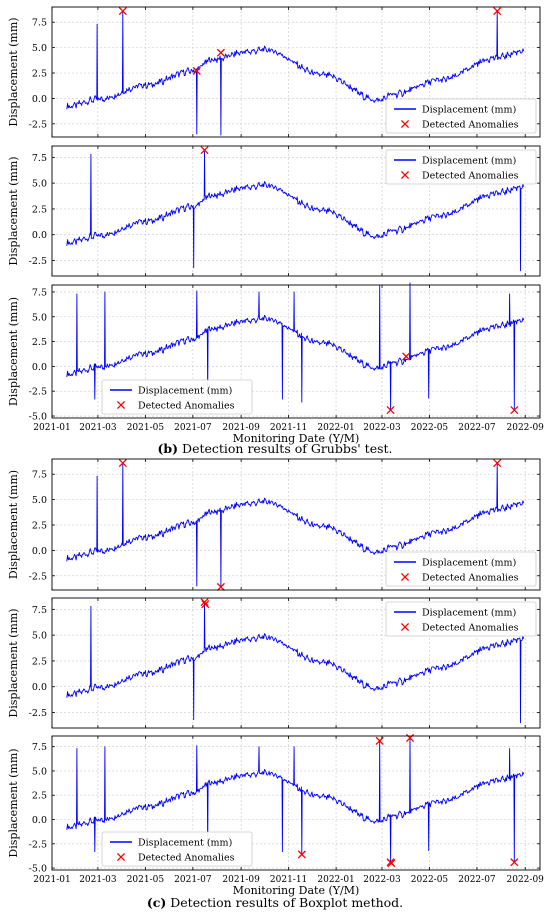  Describe the element at coordinates (38, 869) in the screenshot. I see `y-tick-label: -5.0` at that location.